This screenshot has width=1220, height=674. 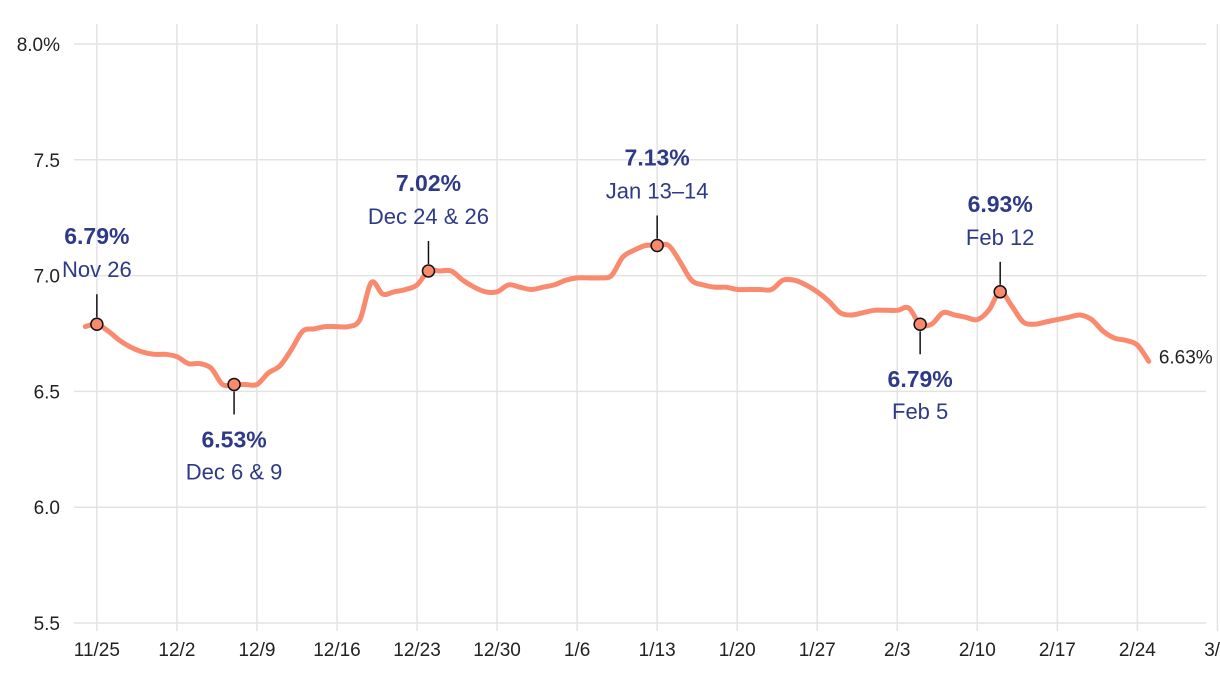 I want to click on y-tick-label: 8.0%, so click(x=38, y=45).